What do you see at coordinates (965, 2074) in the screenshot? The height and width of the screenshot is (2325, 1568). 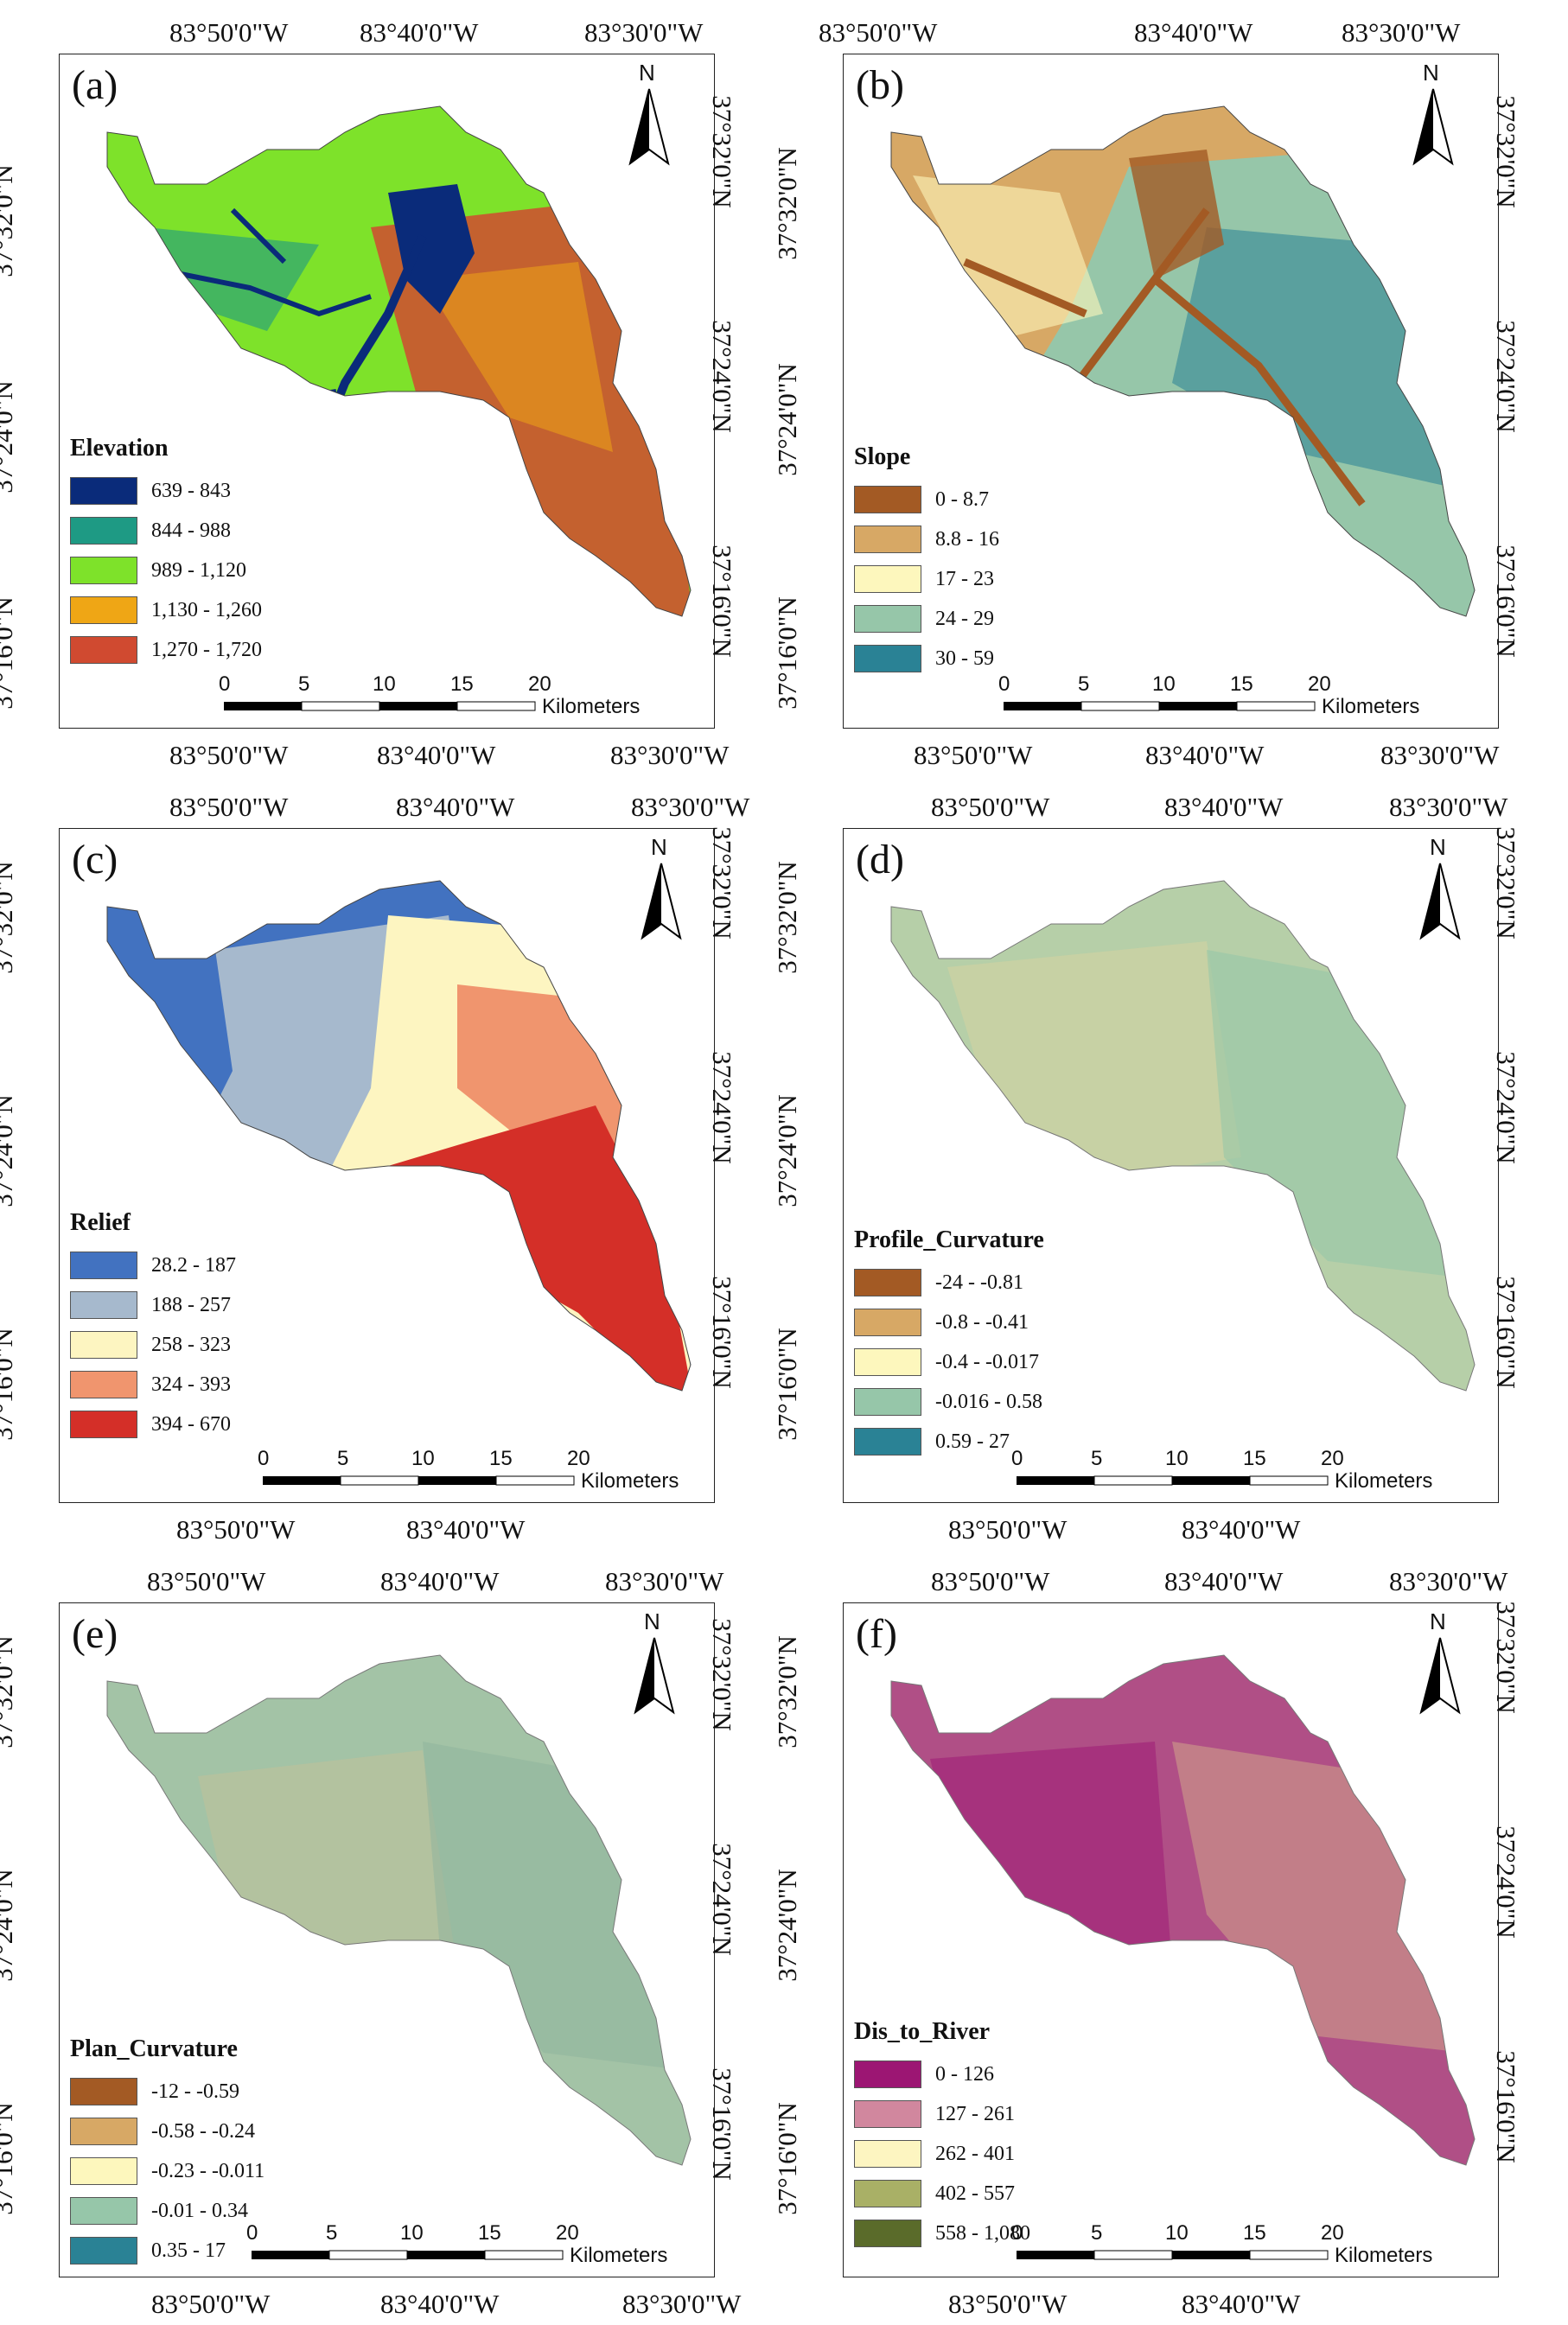 I see `legend-label: 0 - 126` at bounding box center [965, 2074].